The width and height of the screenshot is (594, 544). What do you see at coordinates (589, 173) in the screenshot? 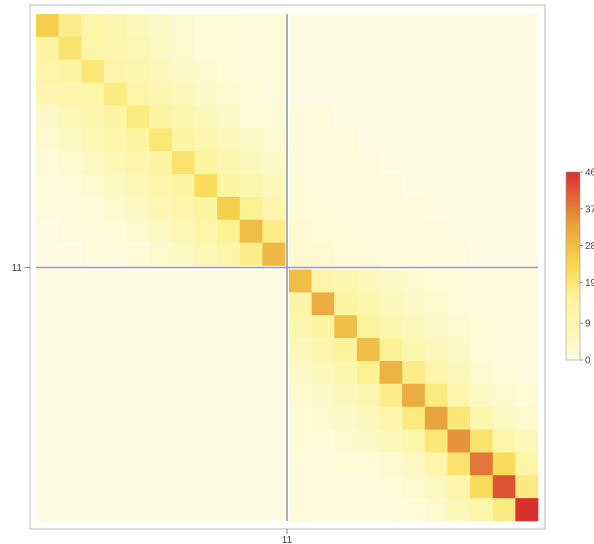
I see `legend-tick-label: 46` at bounding box center [589, 173].